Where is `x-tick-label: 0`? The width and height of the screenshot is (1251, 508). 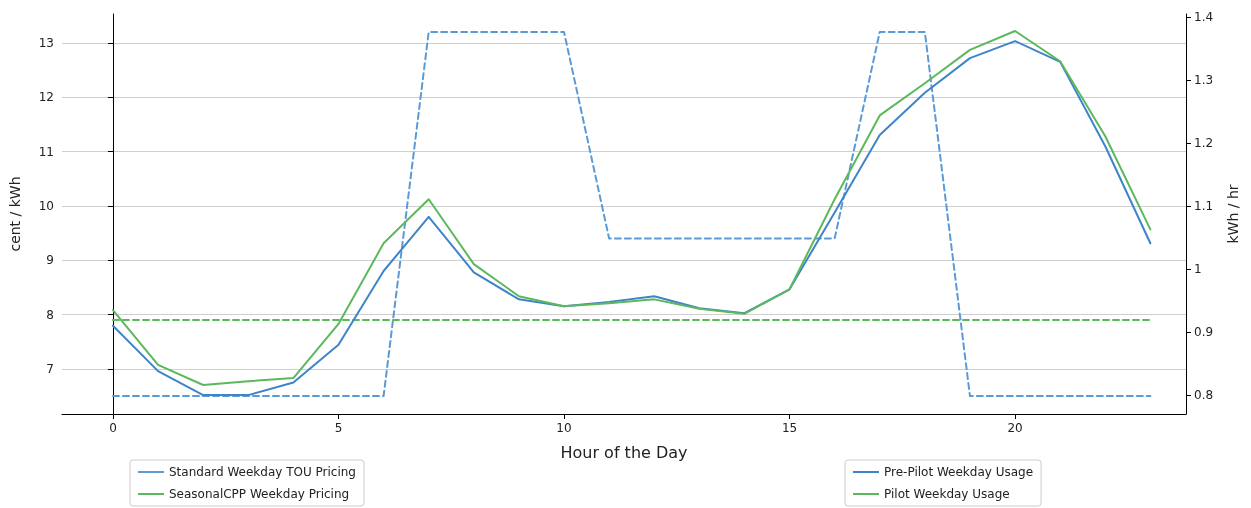
x-tick-label: 0 is located at coordinates (113, 428).